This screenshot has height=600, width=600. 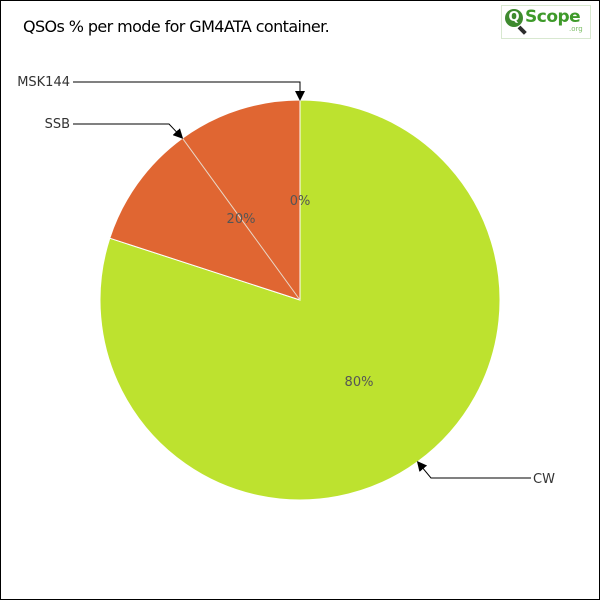 What do you see at coordinates (576, 29) in the screenshot?
I see `logo-subtext: .org` at bounding box center [576, 29].